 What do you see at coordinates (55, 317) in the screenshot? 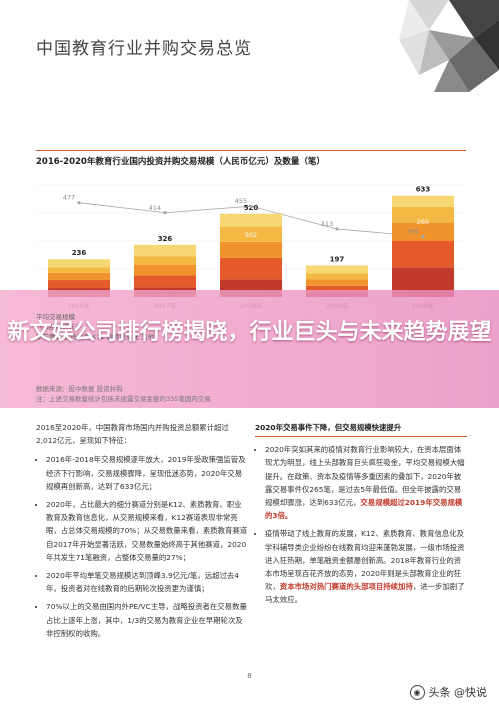
I see `legend-avg-label: 平均交易规模` at bounding box center [55, 317].